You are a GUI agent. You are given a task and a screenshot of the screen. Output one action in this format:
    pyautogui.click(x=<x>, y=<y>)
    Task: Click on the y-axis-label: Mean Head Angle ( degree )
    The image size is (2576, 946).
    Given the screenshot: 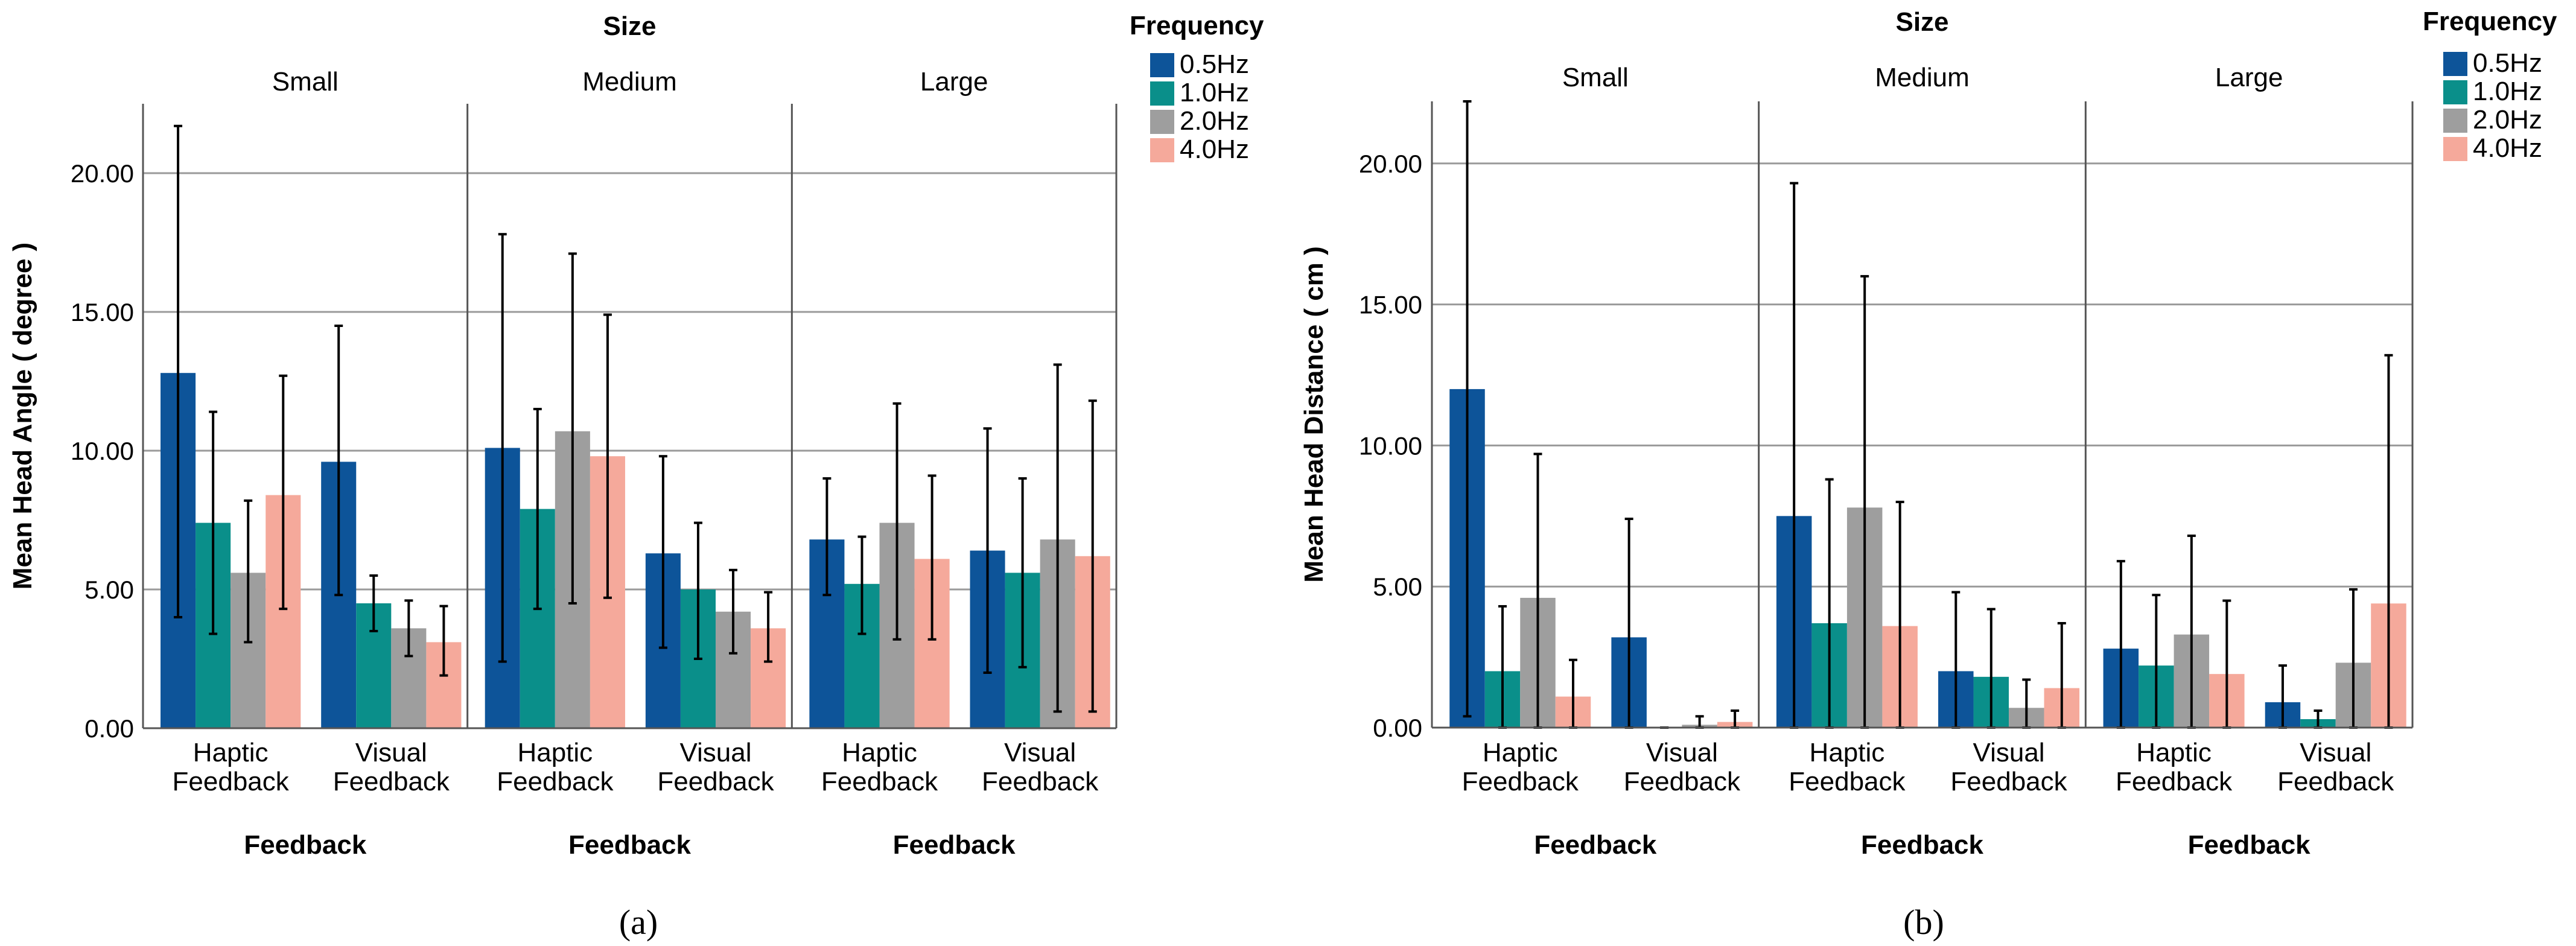 What is the action you would take?
    pyautogui.click(x=23, y=416)
    